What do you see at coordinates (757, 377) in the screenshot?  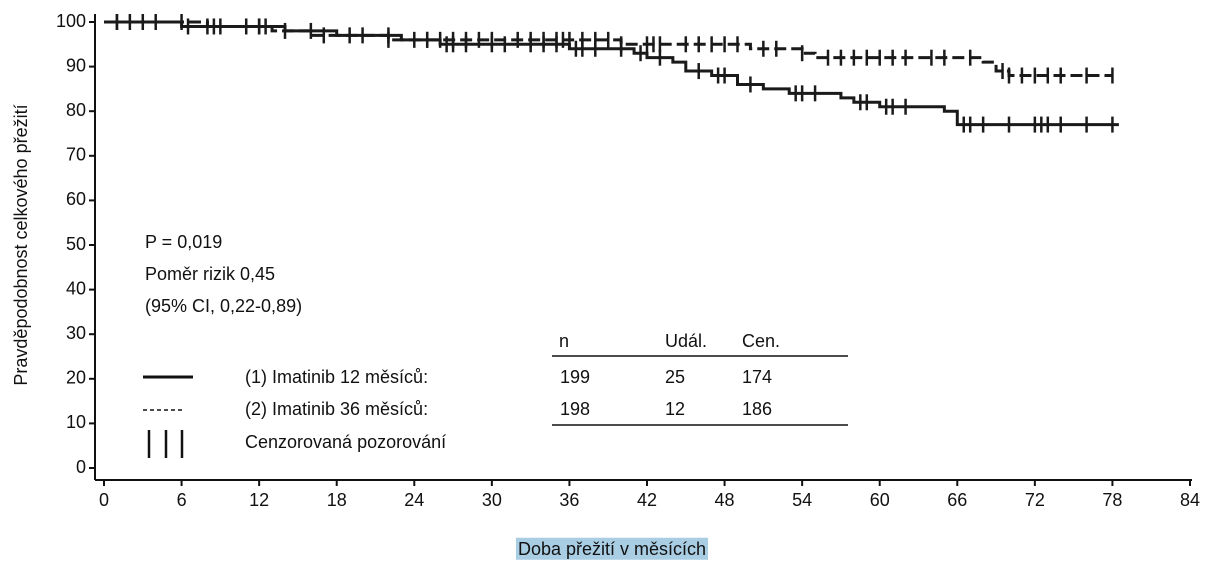 I see `table-cell: 174` at bounding box center [757, 377].